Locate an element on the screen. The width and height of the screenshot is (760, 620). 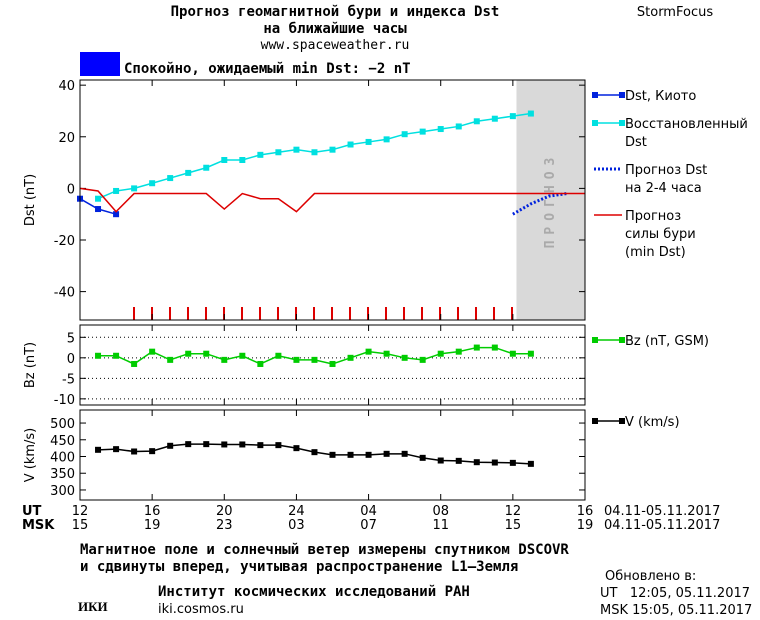
legend-label: Dst, Киото is located at coordinates (660, 96).